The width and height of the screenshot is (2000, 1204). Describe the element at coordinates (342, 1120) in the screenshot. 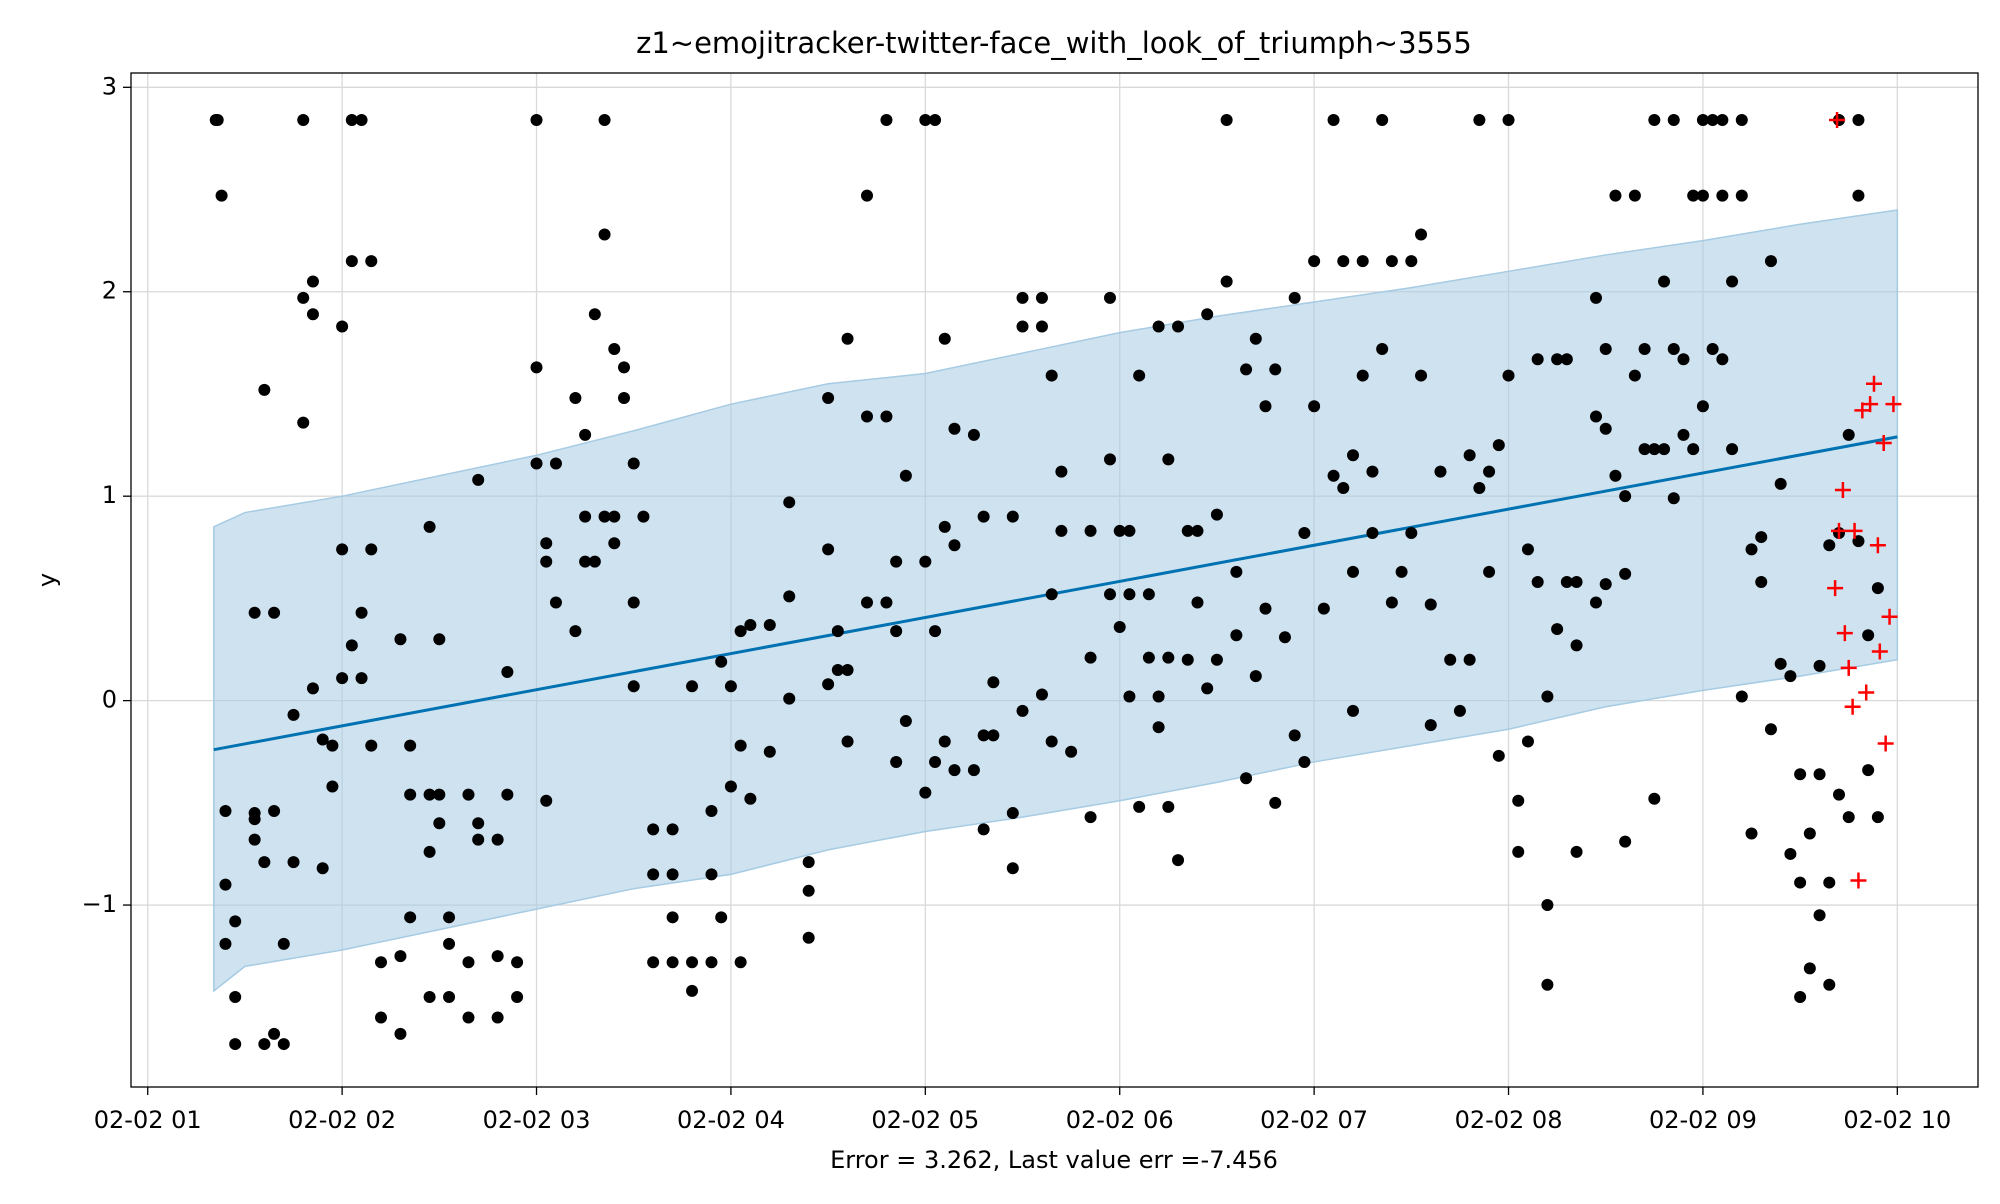

I see `x-tick-label: 02-02 02` at that location.